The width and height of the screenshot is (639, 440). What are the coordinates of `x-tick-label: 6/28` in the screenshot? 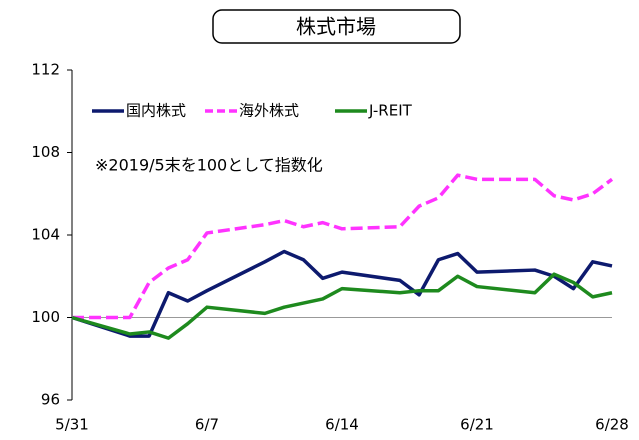 It's located at (612, 425).